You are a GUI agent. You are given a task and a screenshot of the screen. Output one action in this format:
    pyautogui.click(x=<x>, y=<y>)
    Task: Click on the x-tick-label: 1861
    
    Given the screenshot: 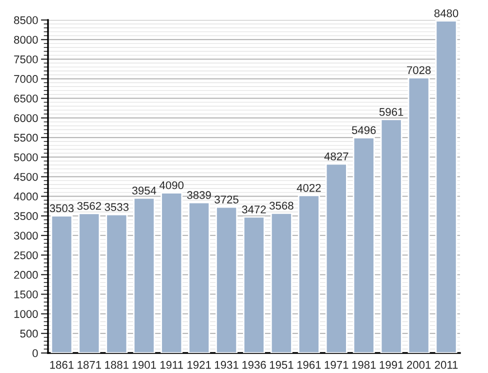 What is the action you would take?
    pyautogui.click(x=62, y=364)
    